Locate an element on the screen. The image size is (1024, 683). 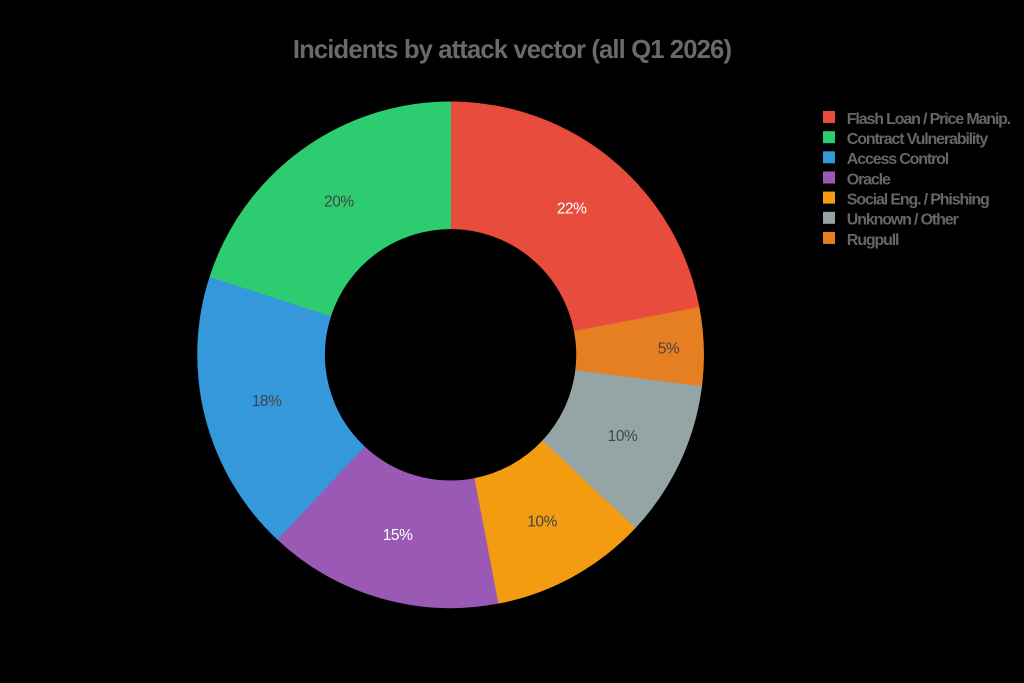
svg-text: 18% is located at coordinates (267, 401).